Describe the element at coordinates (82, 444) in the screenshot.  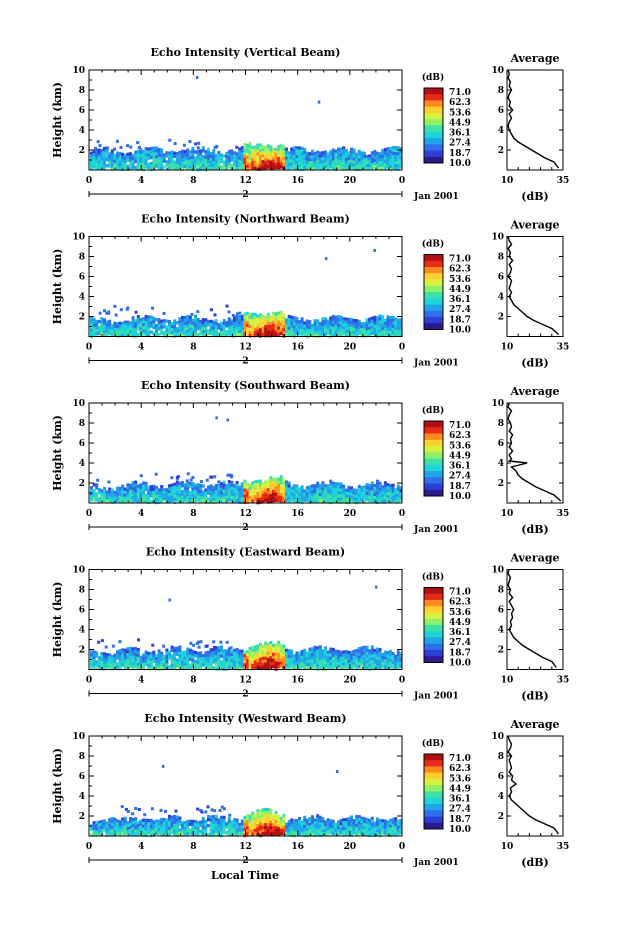
I see `y-tick-label: 6` at that location.